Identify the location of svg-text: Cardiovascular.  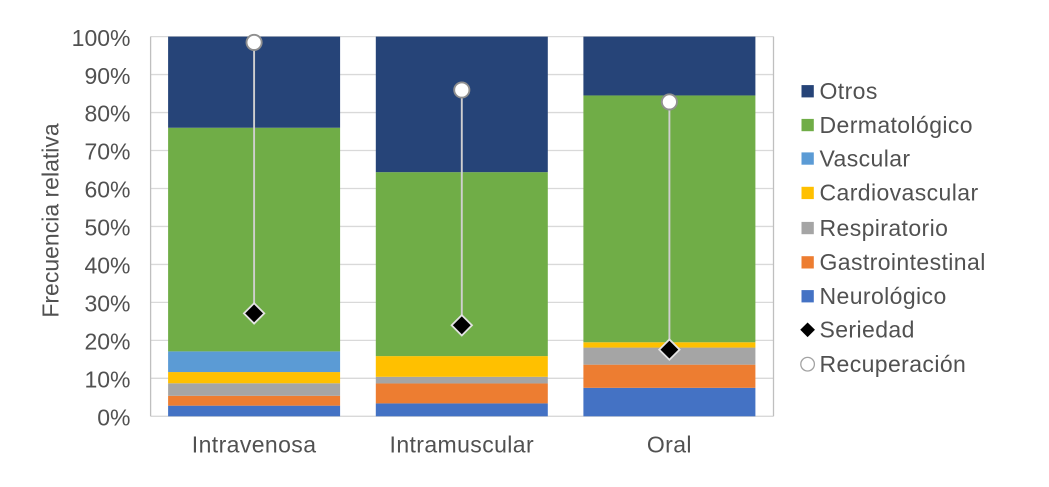
(899, 193).